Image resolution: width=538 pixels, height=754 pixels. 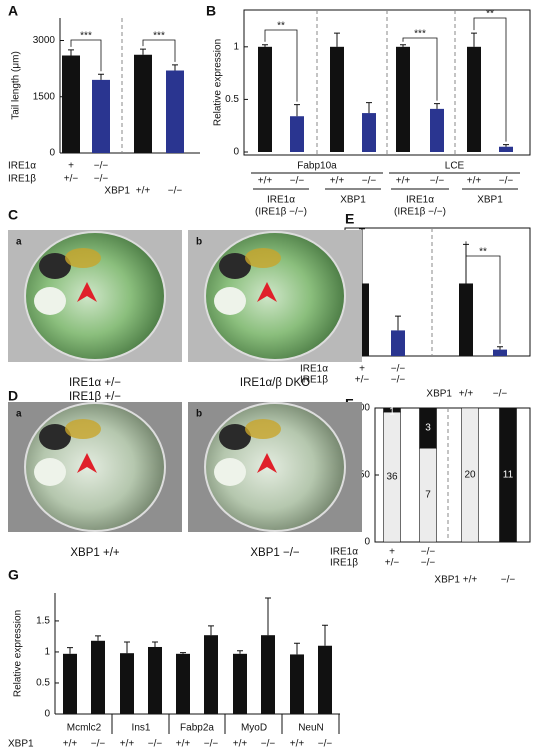 I want to click on group-label: Fabp2a, so click(x=197, y=728).